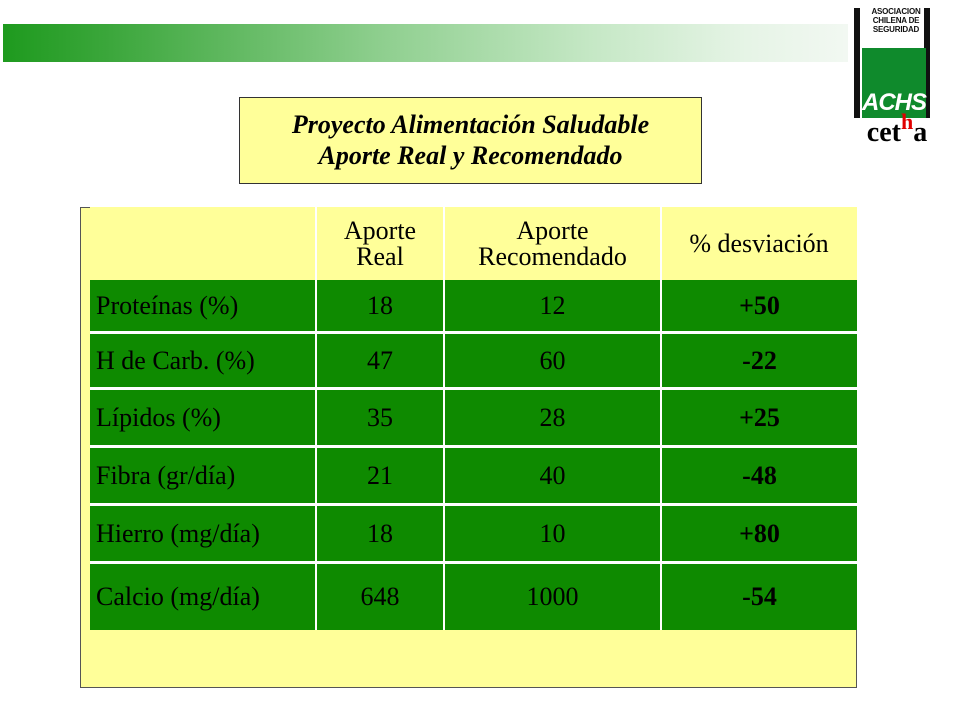 The width and height of the screenshot is (960, 720). What do you see at coordinates (470, 155) in the screenshot?
I see `title-line-2: Aporte Real y Recomendado` at bounding box center [470, 155].